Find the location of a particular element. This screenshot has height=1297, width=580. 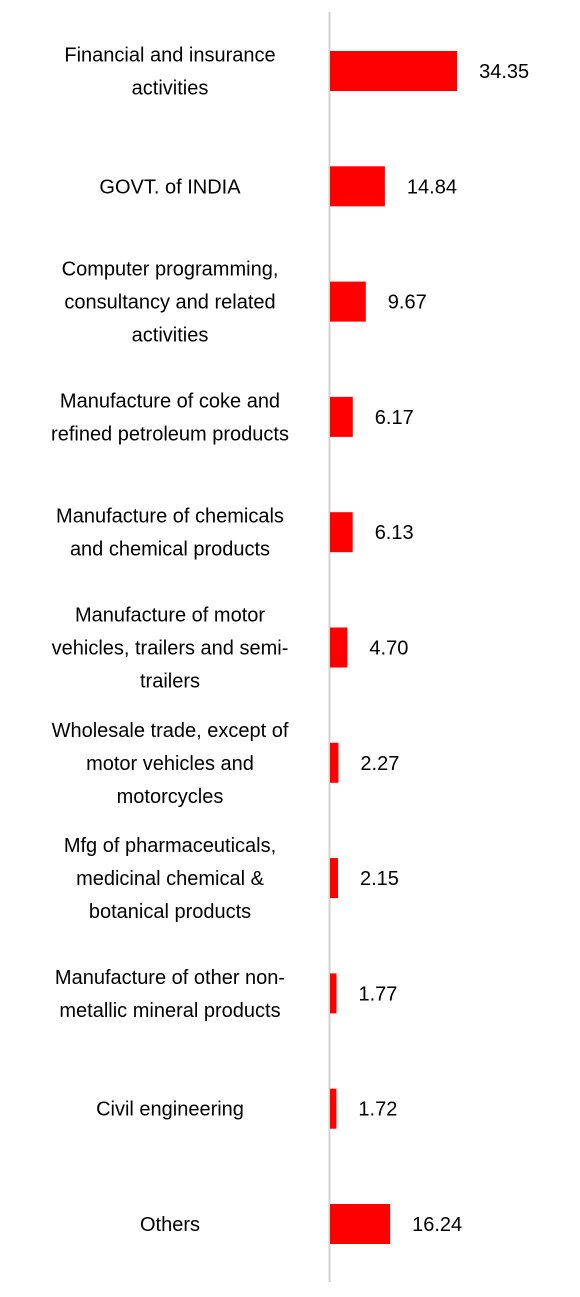

category-label-10: Others is located at coordinates (170, 1225).